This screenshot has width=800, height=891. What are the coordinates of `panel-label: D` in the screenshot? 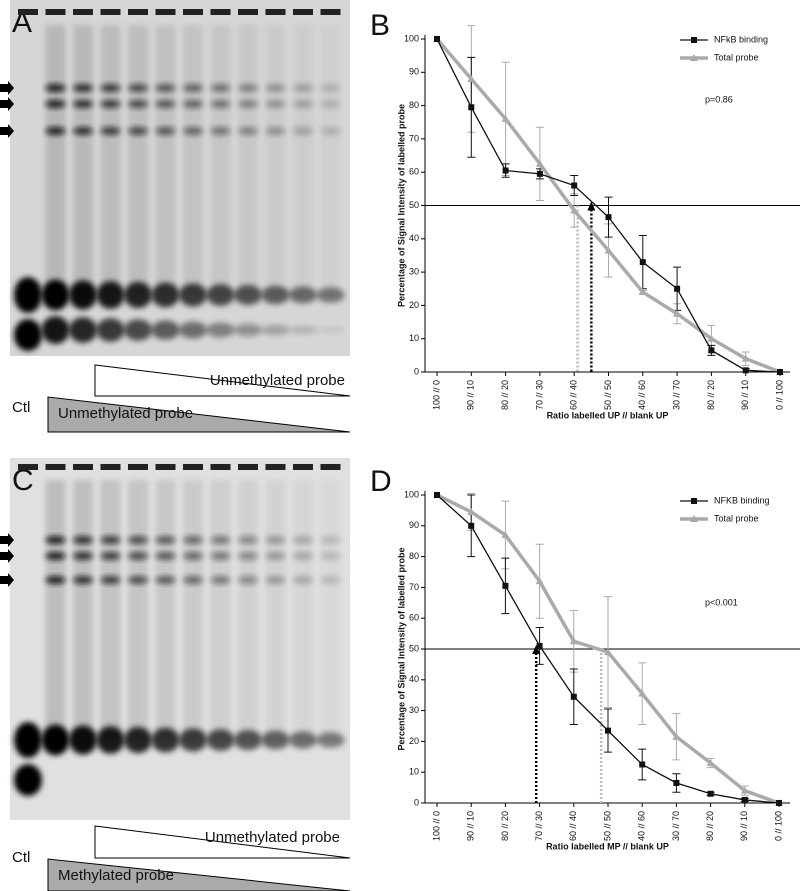 It's located at (381, 481).